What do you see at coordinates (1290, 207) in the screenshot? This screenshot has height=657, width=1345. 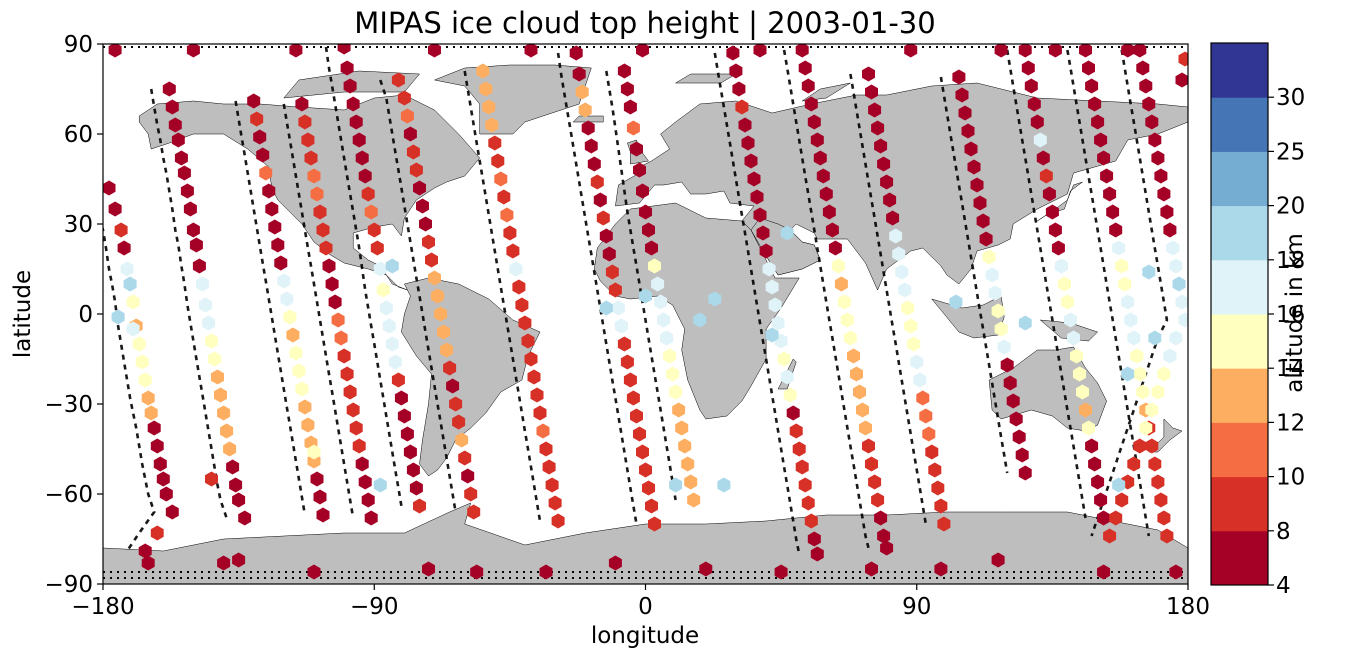 I see `colorbar-tick-label: 20` at bounding box center [1290, 207].